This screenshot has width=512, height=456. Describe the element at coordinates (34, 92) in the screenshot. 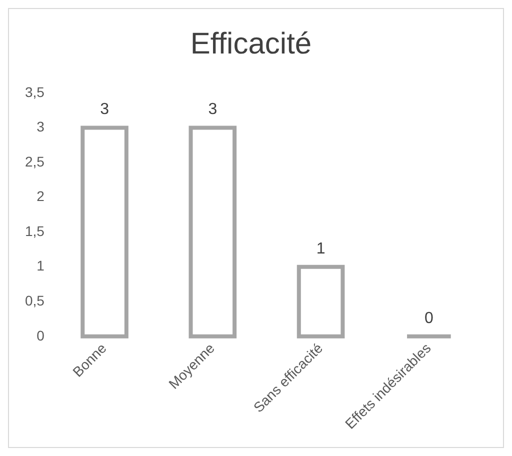

I see `y-tick-label: 3,5` at that location.